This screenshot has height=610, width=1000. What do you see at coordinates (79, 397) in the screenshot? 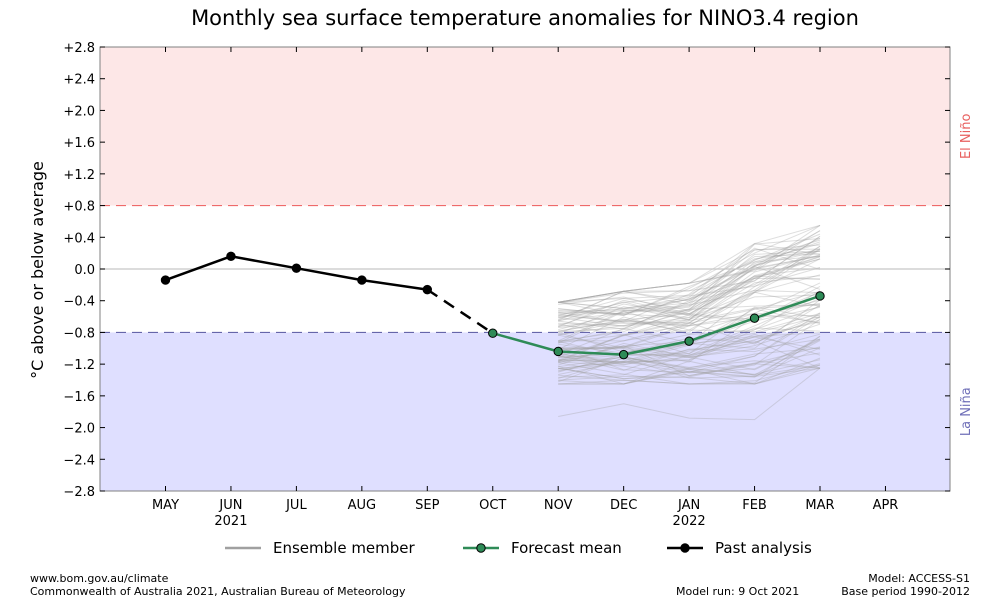
I see `y-tick-label: −1.6` at bounding box center [79, 397].